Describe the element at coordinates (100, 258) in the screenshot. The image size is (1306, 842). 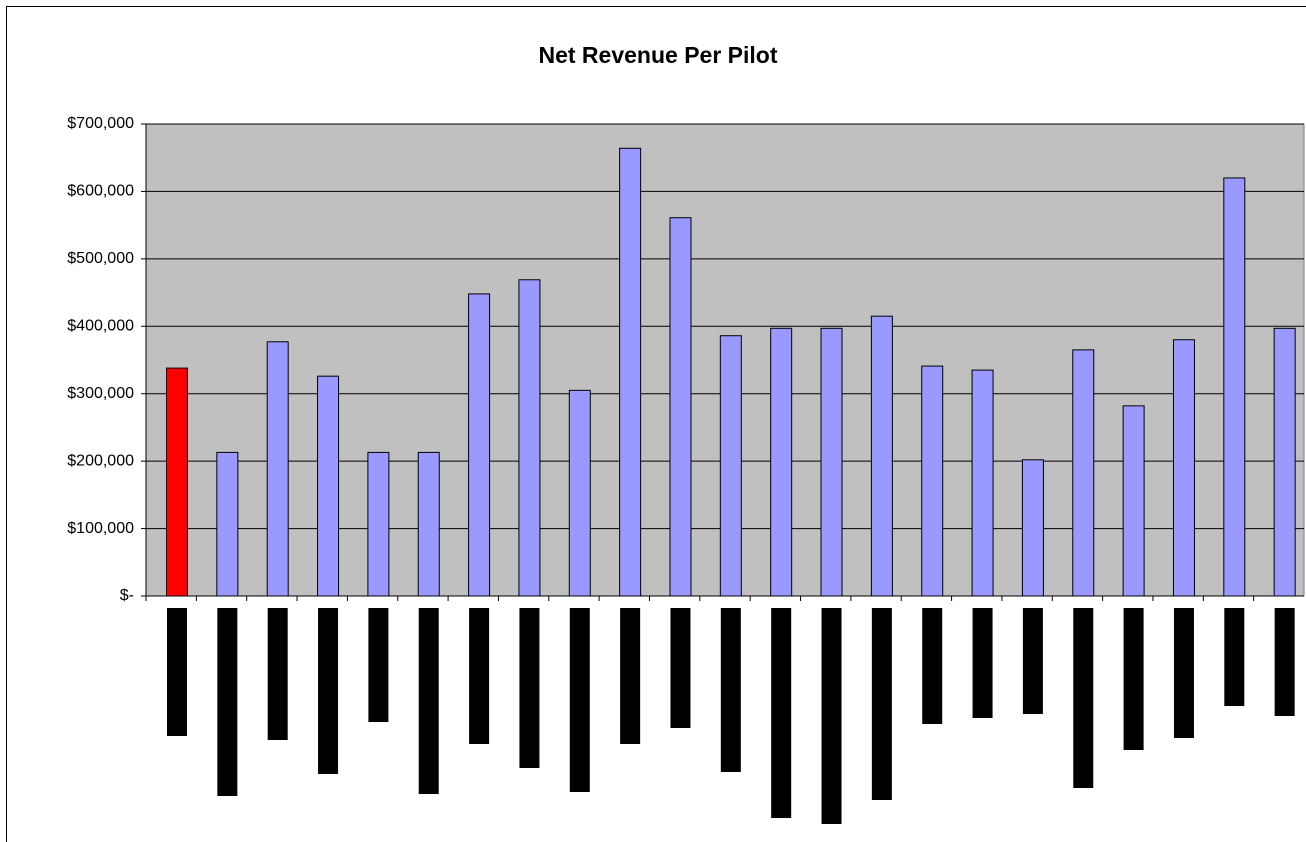
I see `y-tick-label: $500,000` at that location.